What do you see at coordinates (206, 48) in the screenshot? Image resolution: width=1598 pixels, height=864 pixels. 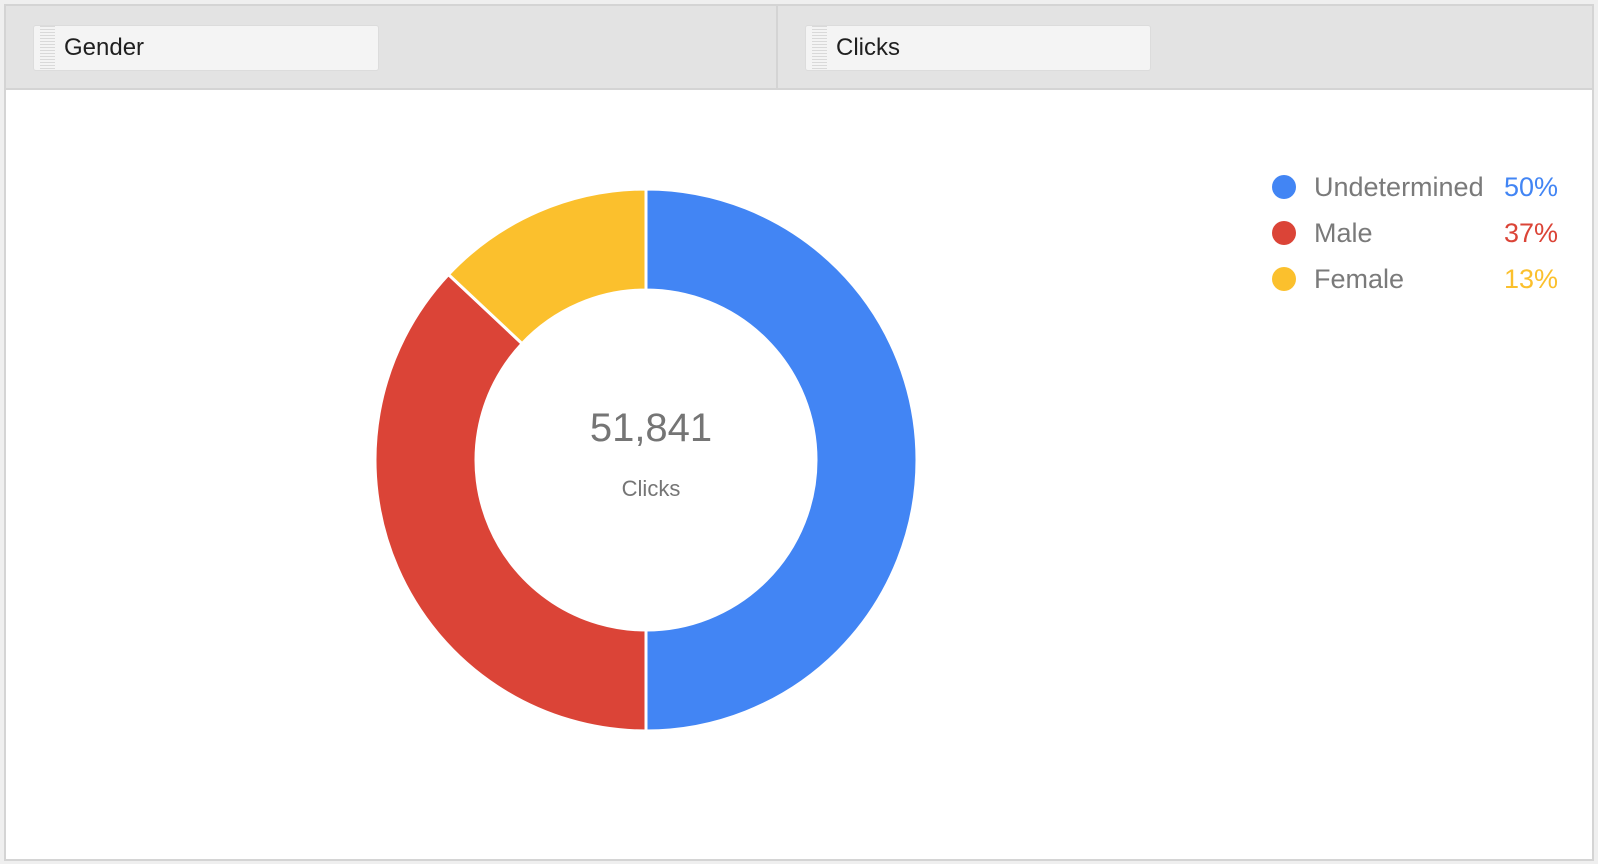 I see `dimension-chip-gender: Gender` at bounding box center [206, 48].